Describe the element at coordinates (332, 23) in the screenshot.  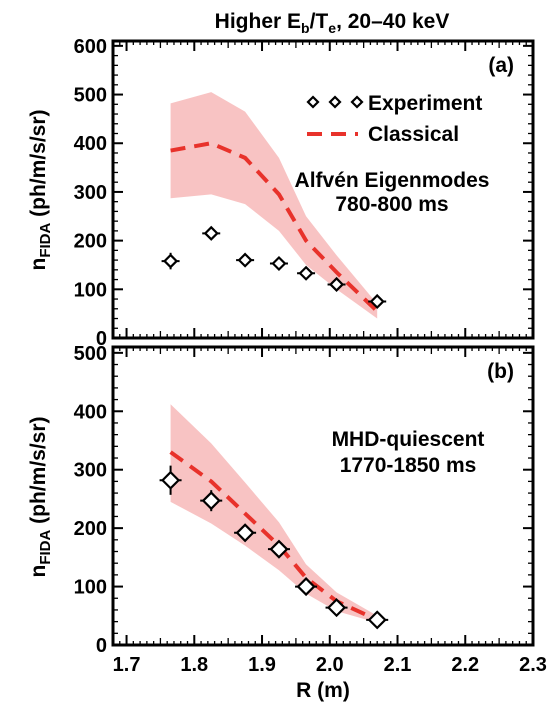
I see `chart-title: Higher Eb/Te, 20–40 keV` at that location.